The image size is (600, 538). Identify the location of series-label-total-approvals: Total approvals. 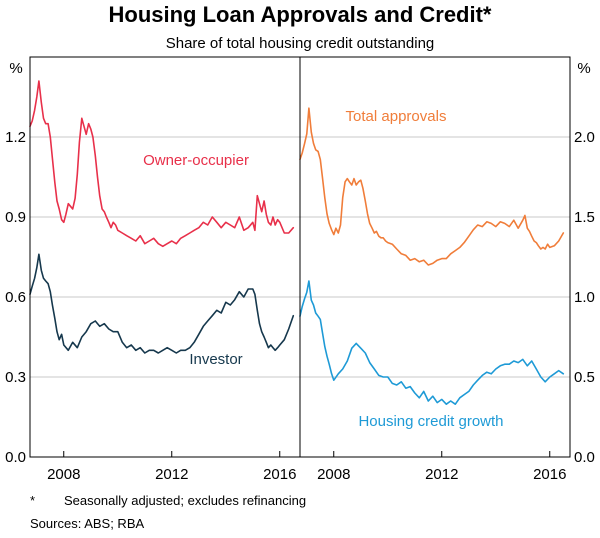
(396, 116).